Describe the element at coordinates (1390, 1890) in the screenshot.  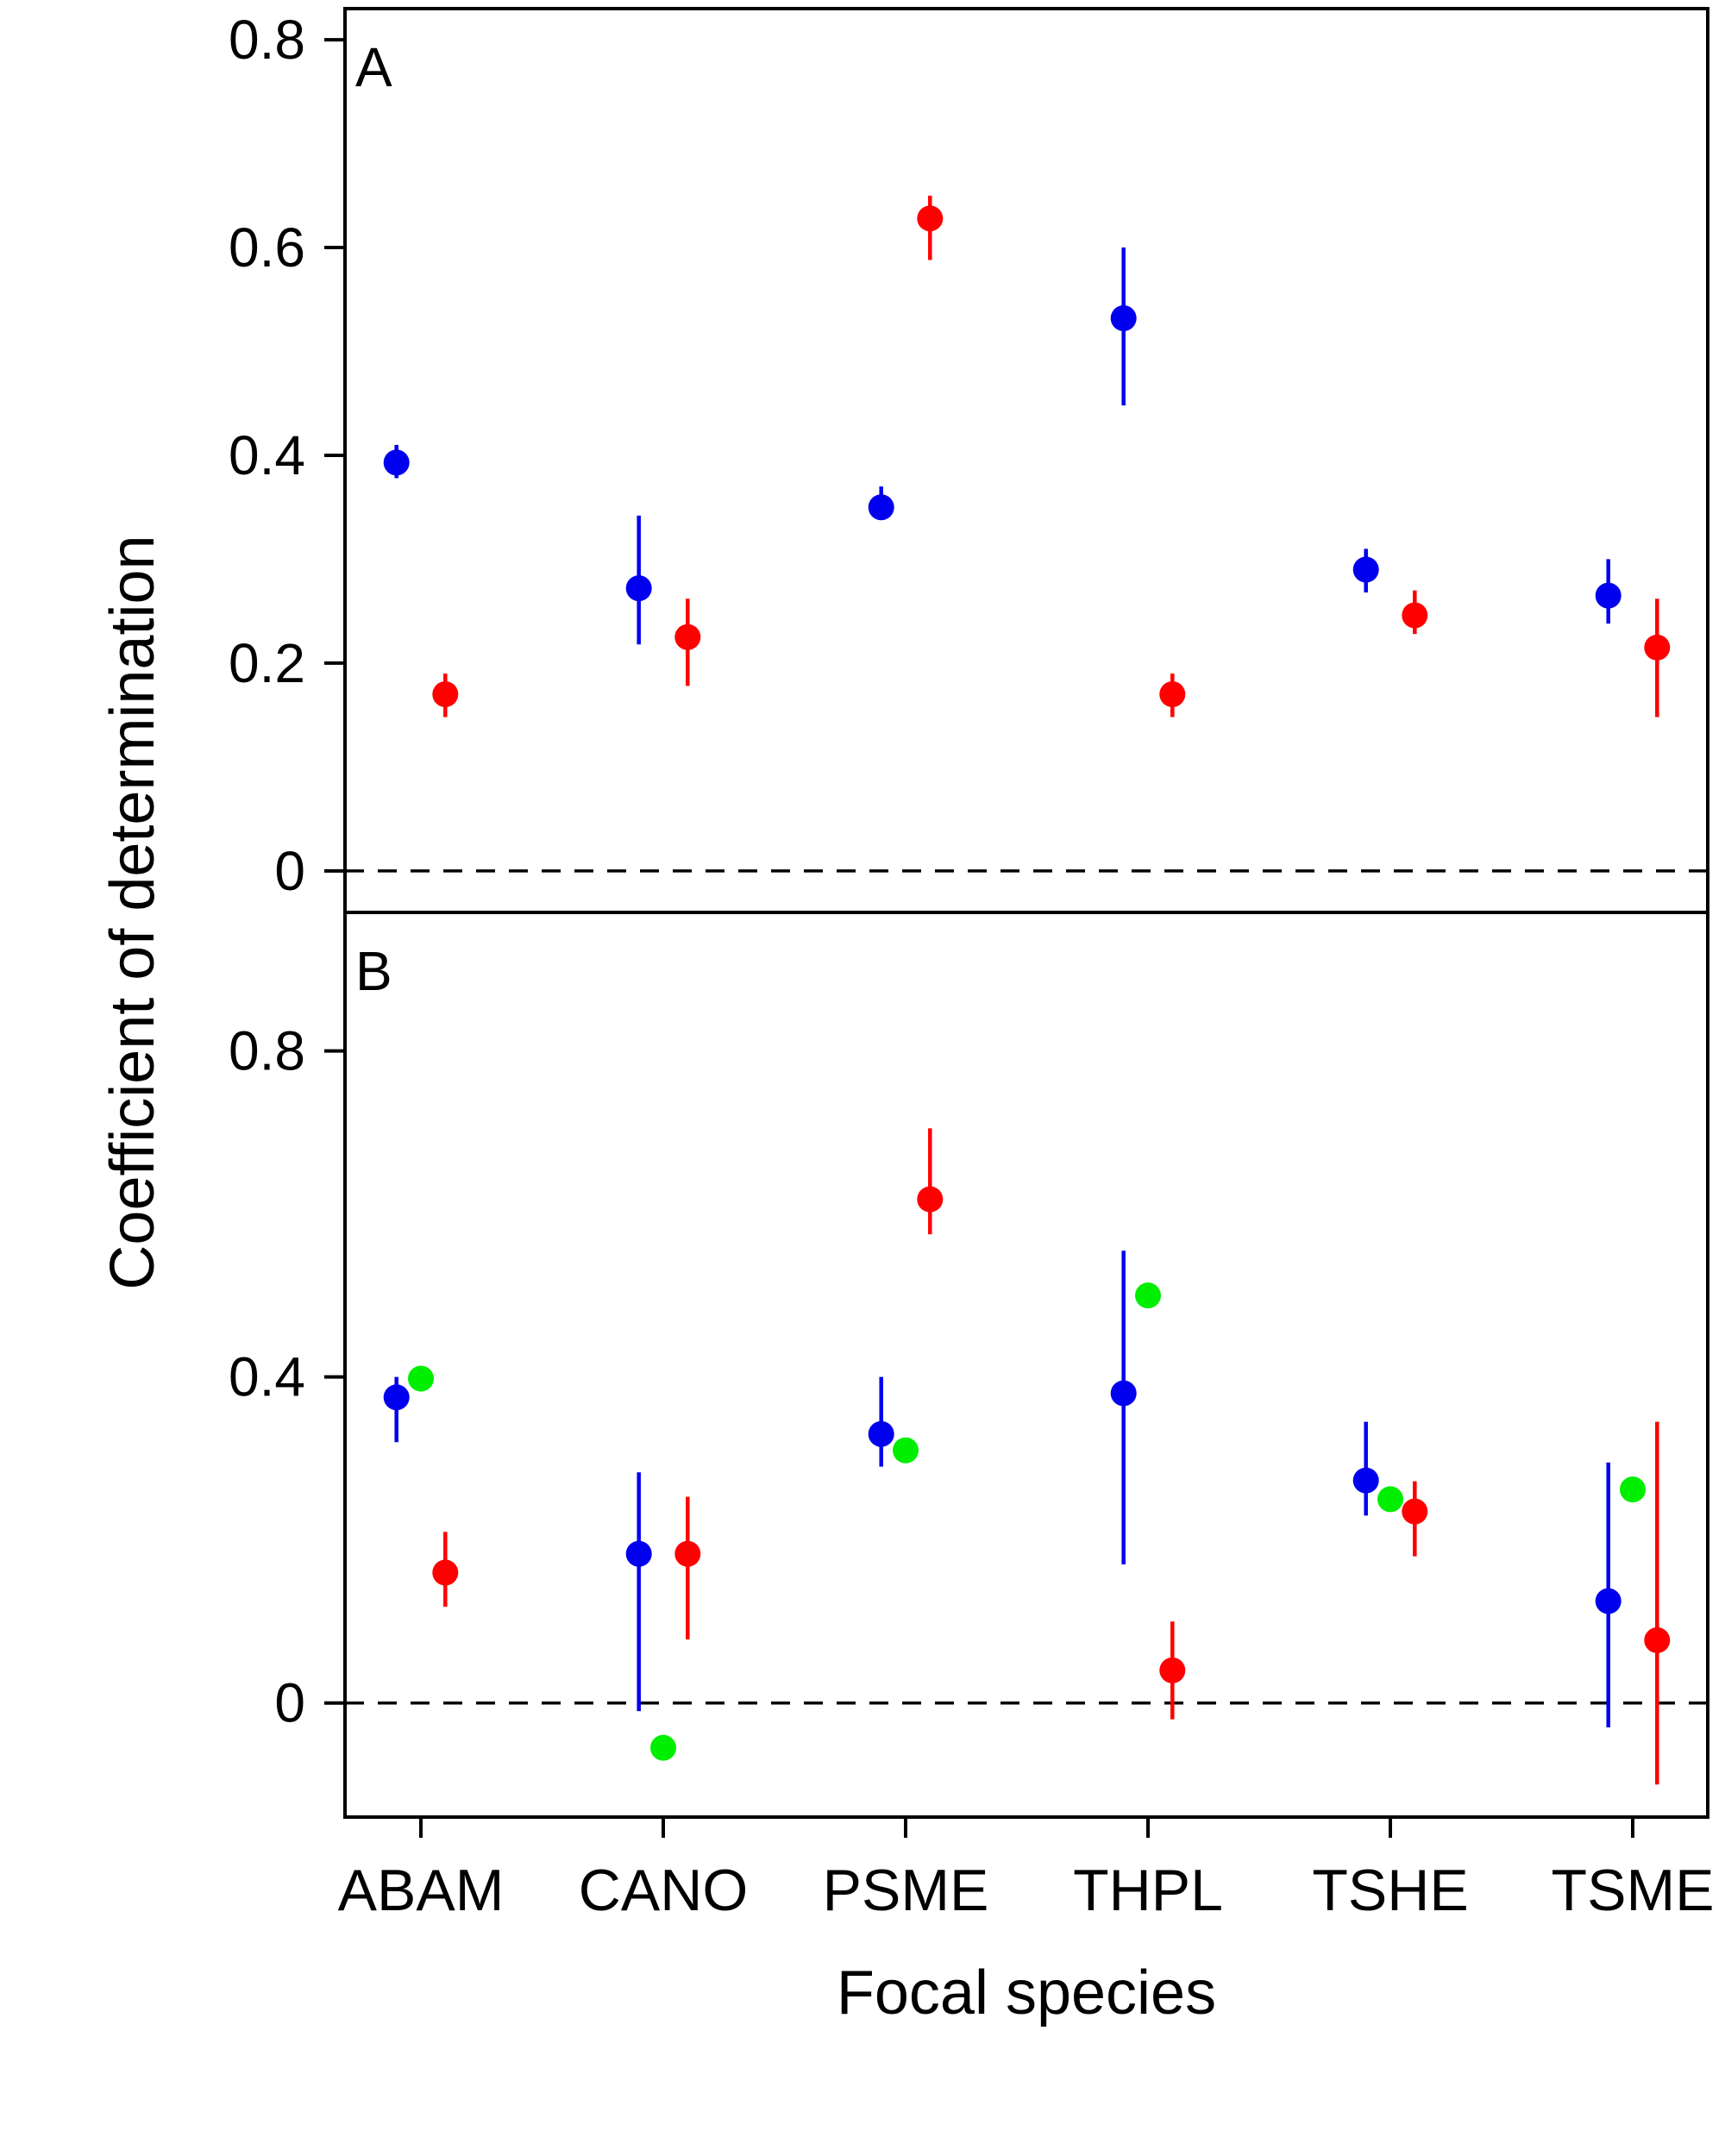
I see `x-tick-label: TSHE` at that location.